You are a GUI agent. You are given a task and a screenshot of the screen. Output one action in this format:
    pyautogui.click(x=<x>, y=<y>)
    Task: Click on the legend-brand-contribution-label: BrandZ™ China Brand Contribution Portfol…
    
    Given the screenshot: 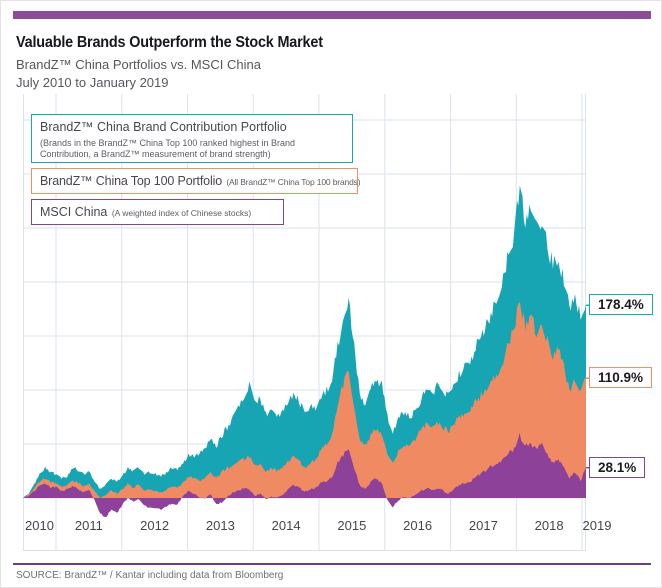 What is the action you would take?
    pyautogui.click(x=163, y=127)
    